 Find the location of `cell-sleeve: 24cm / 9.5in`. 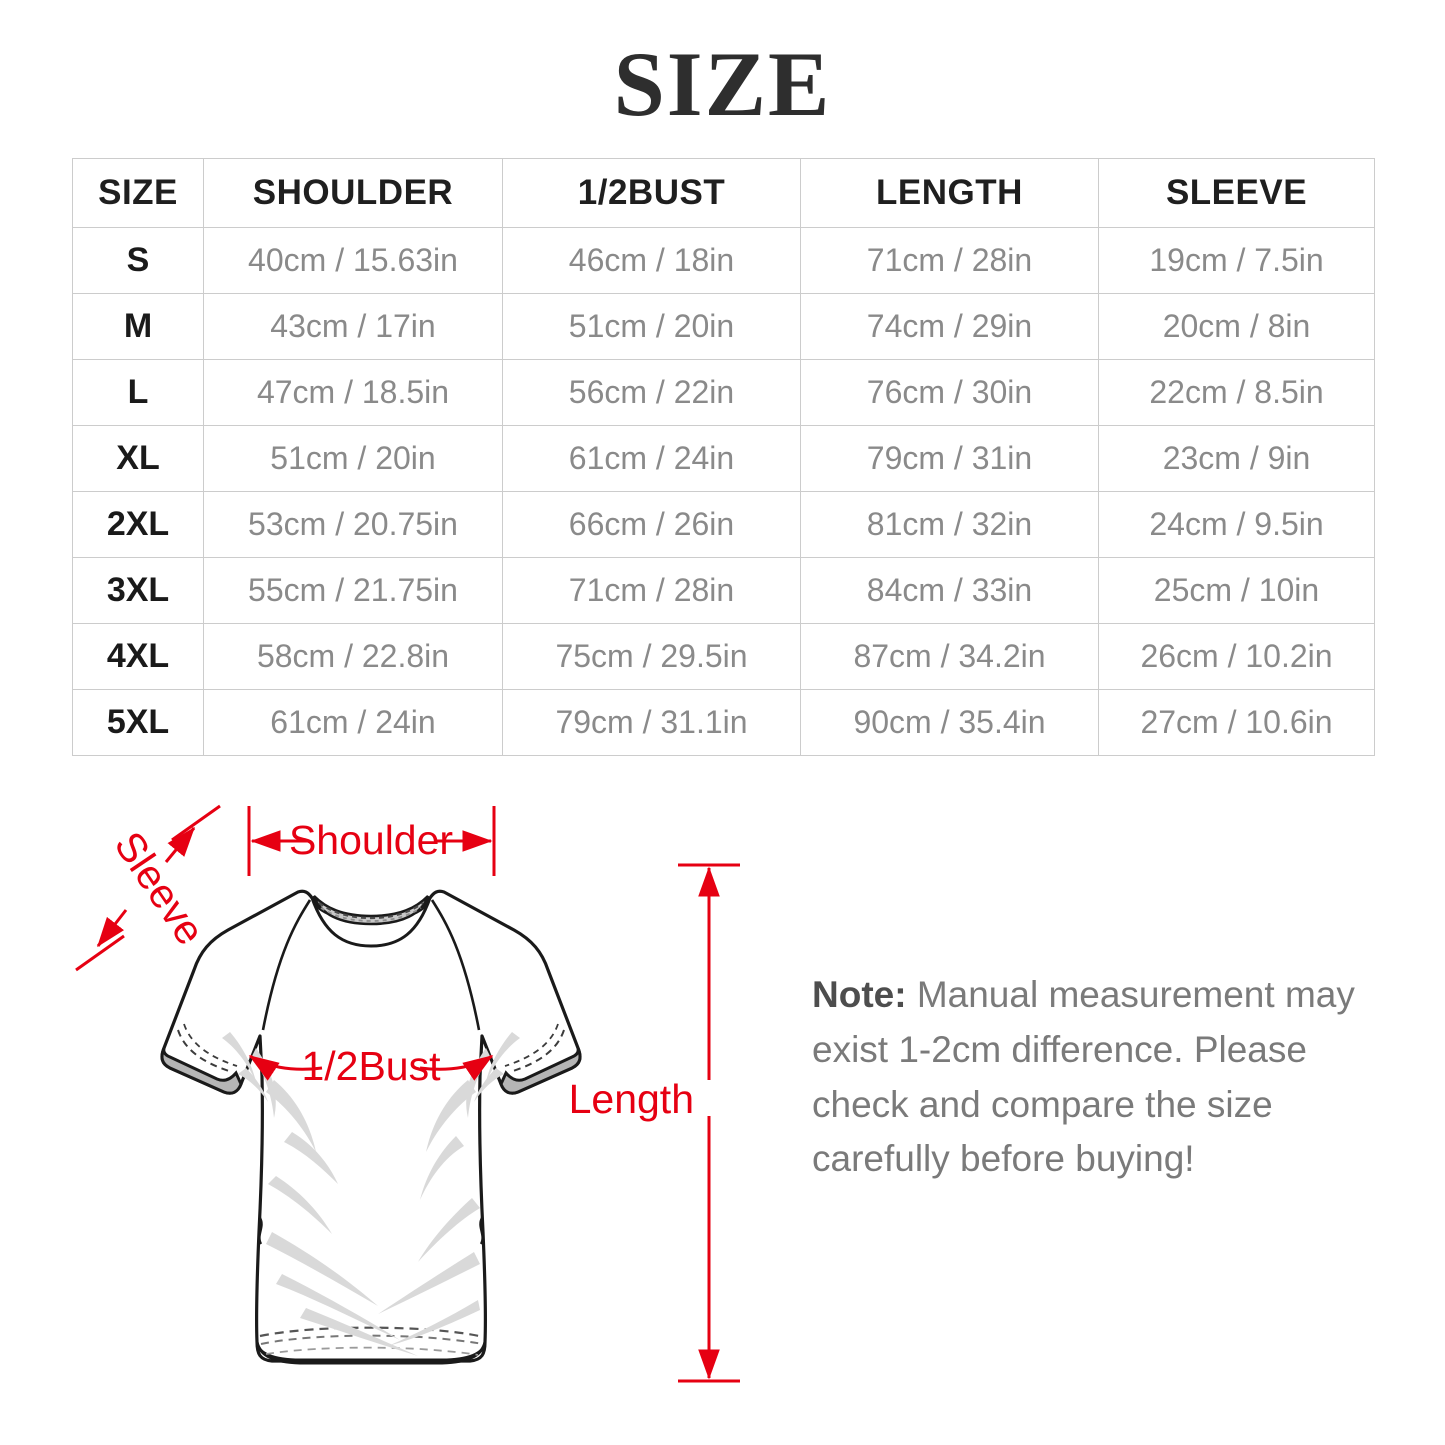

cell-sleeve: 24cm / 9.5in is located at coordinates (1236, 524).